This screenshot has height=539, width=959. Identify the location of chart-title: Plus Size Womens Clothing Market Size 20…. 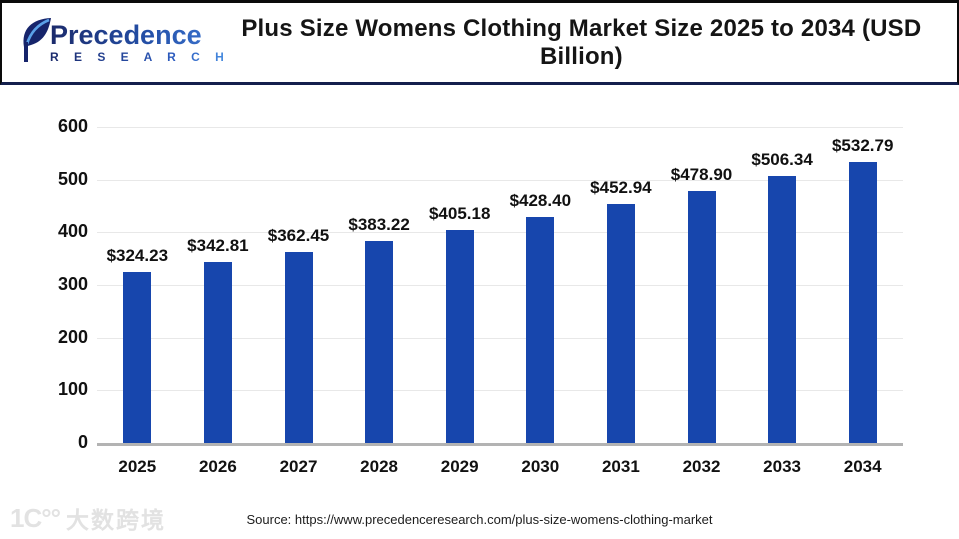
(581, 42).